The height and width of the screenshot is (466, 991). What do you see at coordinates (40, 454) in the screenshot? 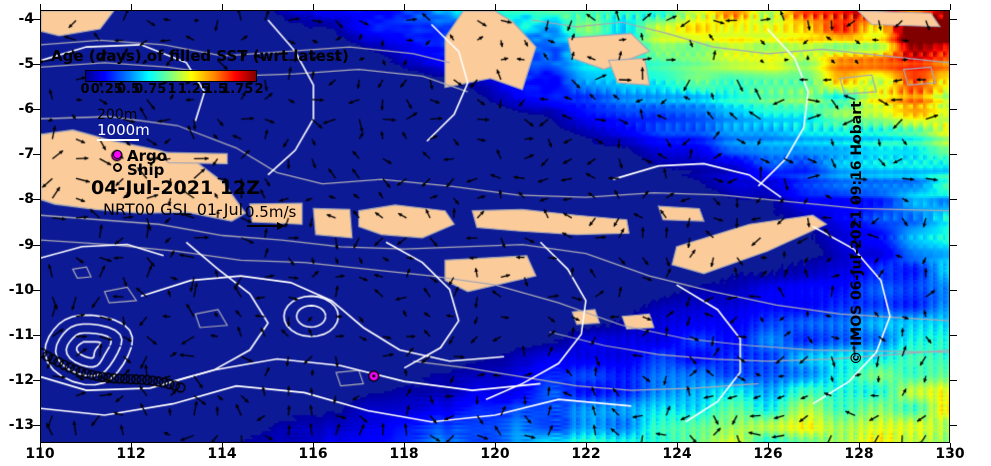
I see `x-tick-label-0: 110` at bounding box center [40, 454].